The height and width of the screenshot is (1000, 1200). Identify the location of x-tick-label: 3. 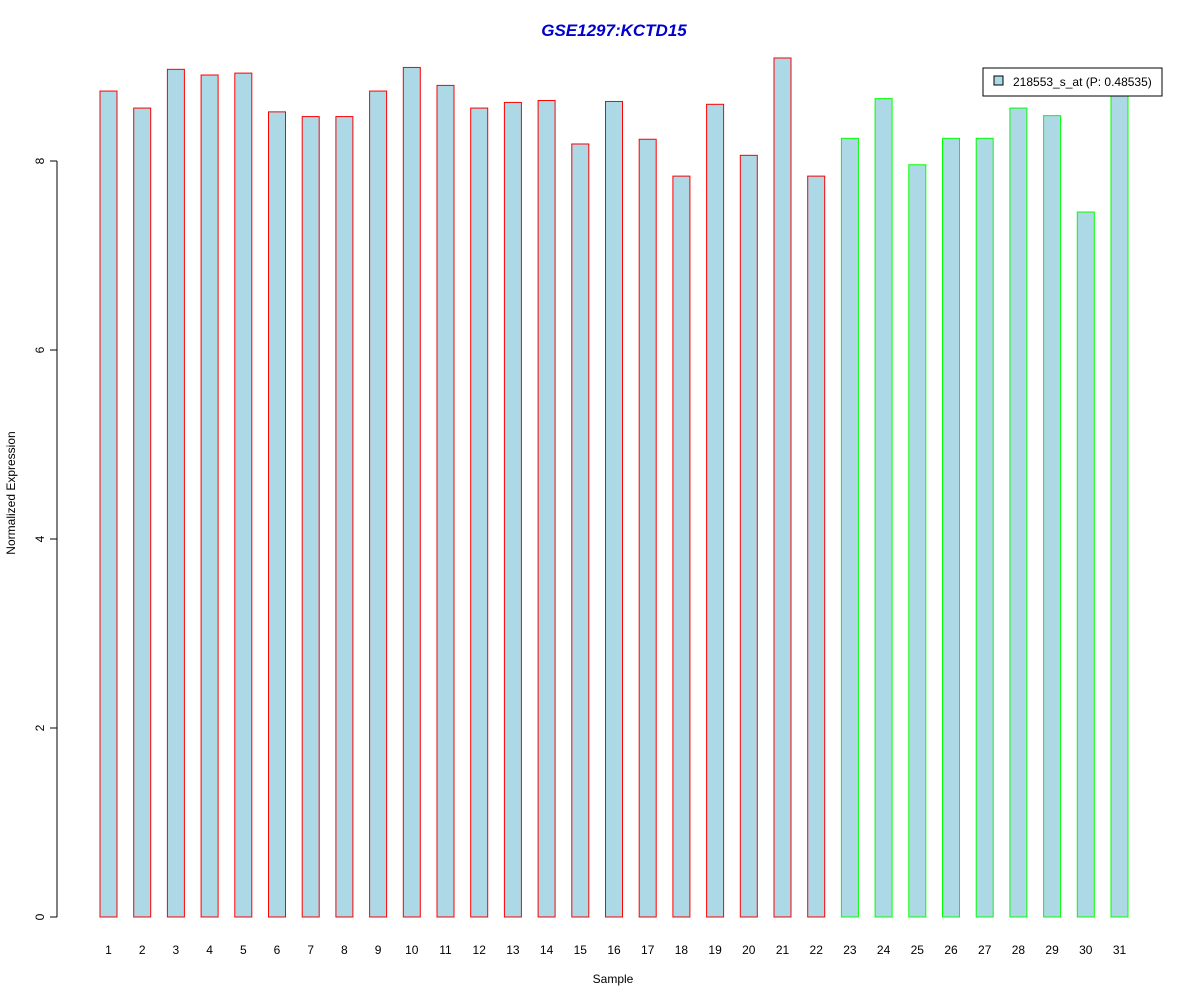
(176, 950).